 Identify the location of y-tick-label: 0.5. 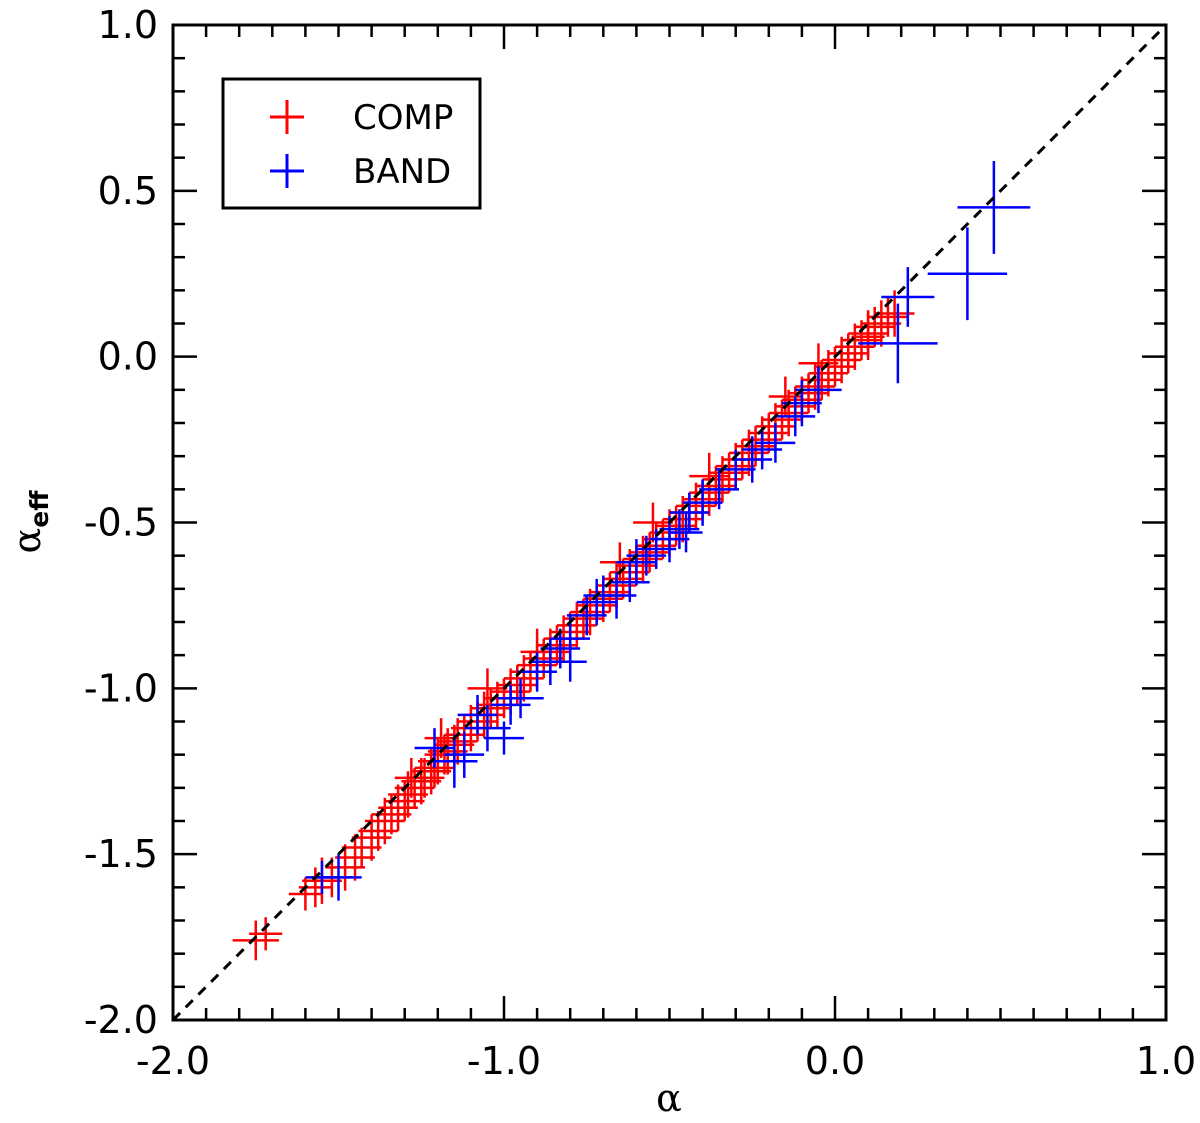
(128, 191).